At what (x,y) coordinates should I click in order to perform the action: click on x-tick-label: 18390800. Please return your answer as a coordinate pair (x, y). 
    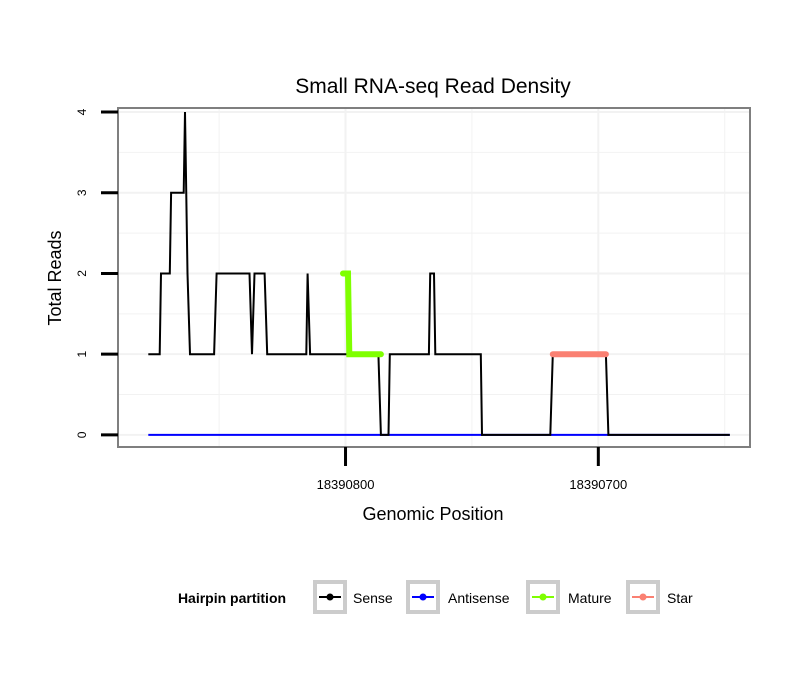
    Looking at the image, I should click on (346, 484).